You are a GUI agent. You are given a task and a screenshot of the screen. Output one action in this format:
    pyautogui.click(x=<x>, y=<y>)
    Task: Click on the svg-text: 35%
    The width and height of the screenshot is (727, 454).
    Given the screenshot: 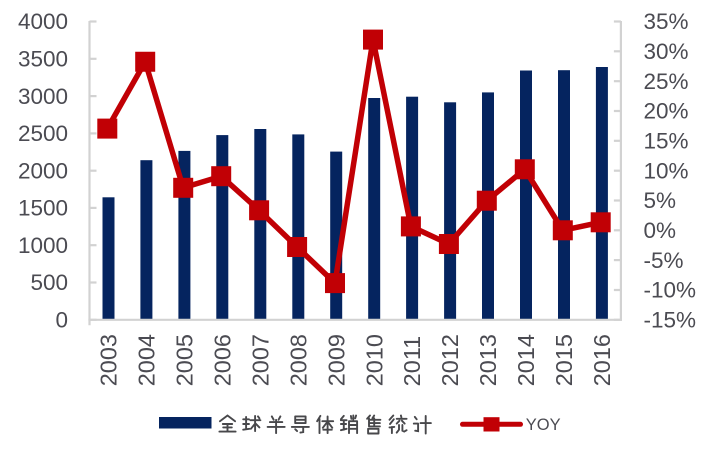 What is the action you would take?
    pyautogui.click(x=666, y=21)
    